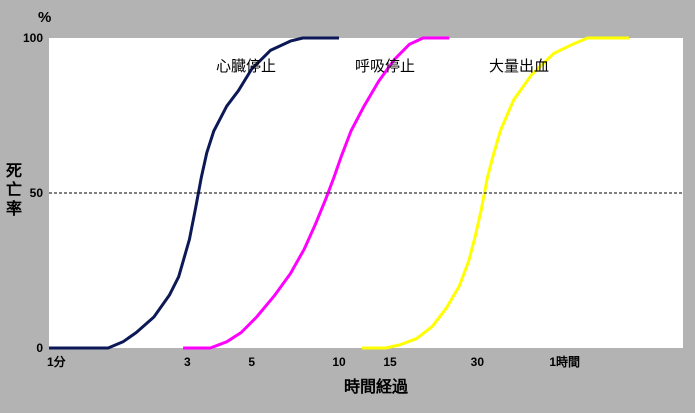 This screenshot has height=413, width=695. What do you see at coordinates (385, 66) in the screenshot?
I see `series-label-1: 呼吸停止` at bounding box center [385, 66].